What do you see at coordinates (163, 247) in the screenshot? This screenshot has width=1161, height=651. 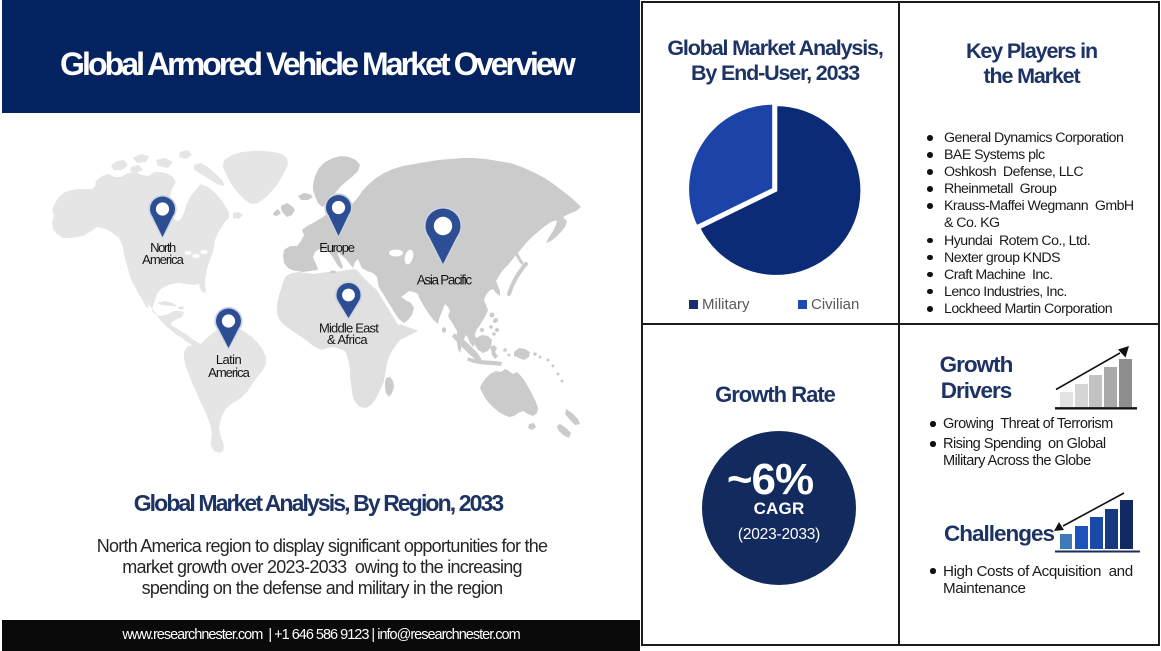 I see `svg-text: North` at bounding box center [163, 247].